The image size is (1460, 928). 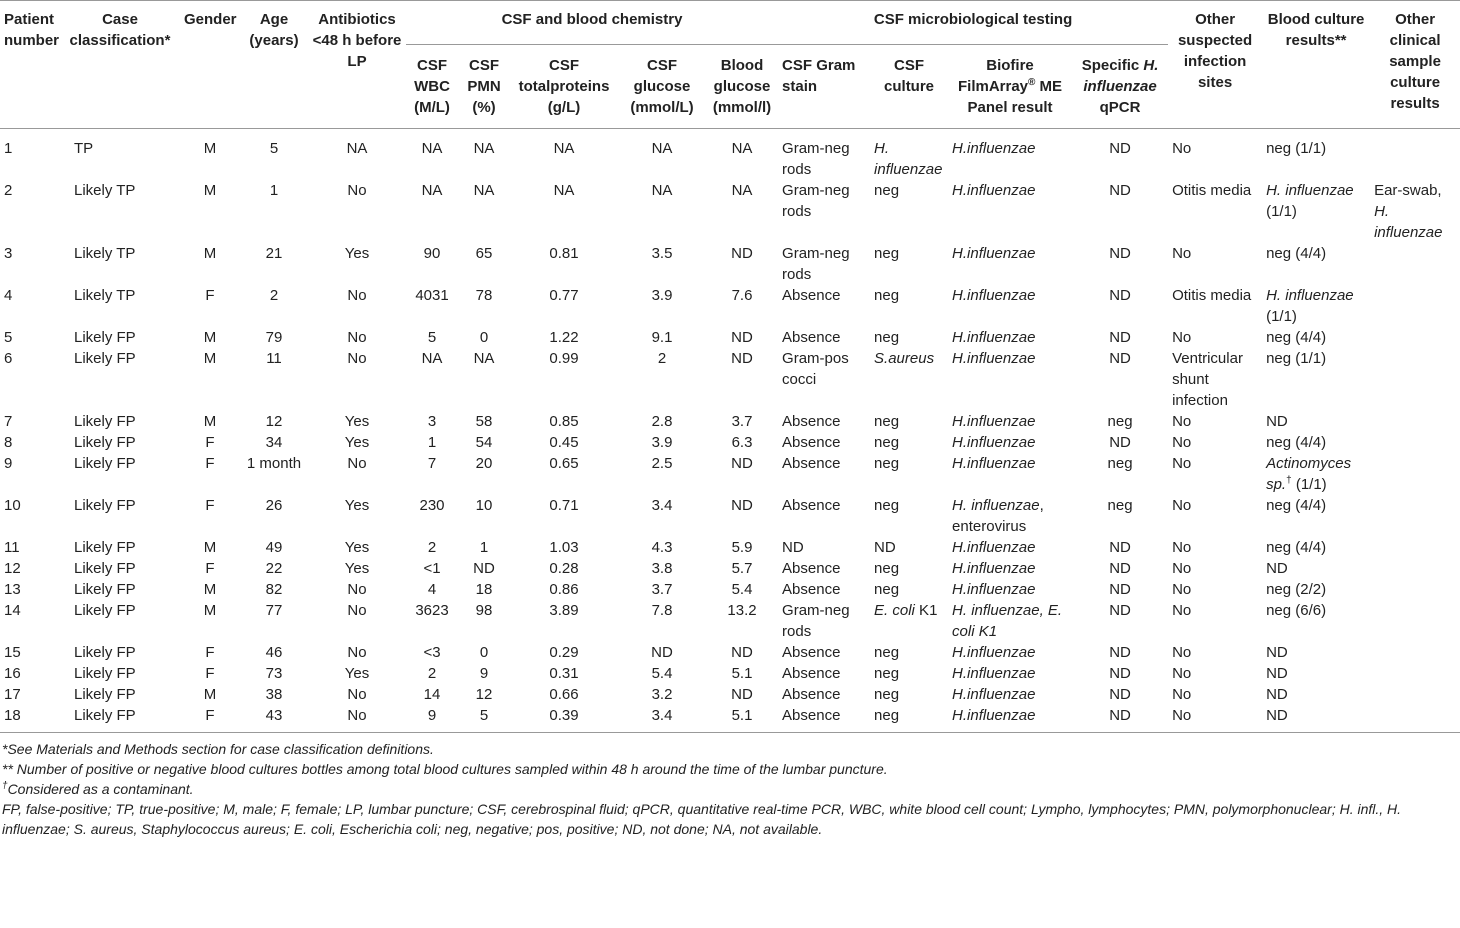 What do you see at coordinates (210, 694) in the screenshot?
I see `table-cell: M` at bounding box center [210, 694].